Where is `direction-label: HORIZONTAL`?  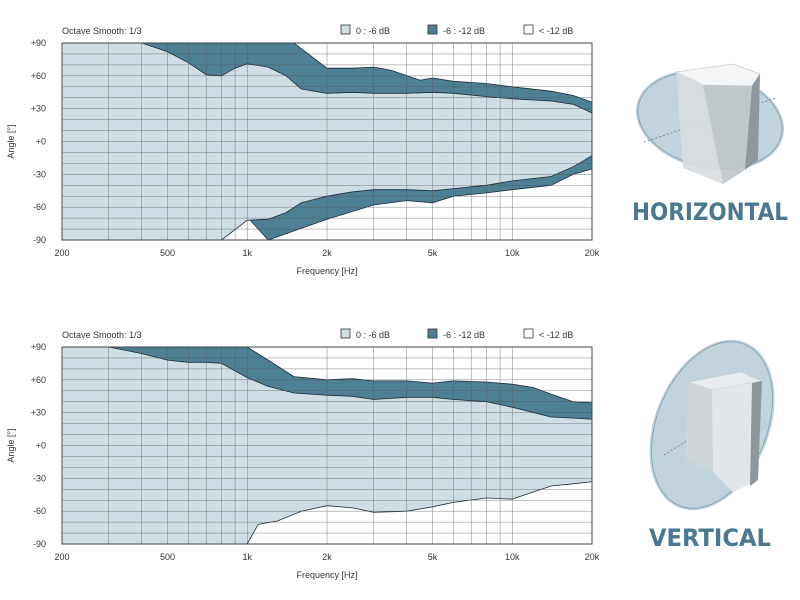 direction-label: HORIZONTAL is located at coordinates (710, 212).